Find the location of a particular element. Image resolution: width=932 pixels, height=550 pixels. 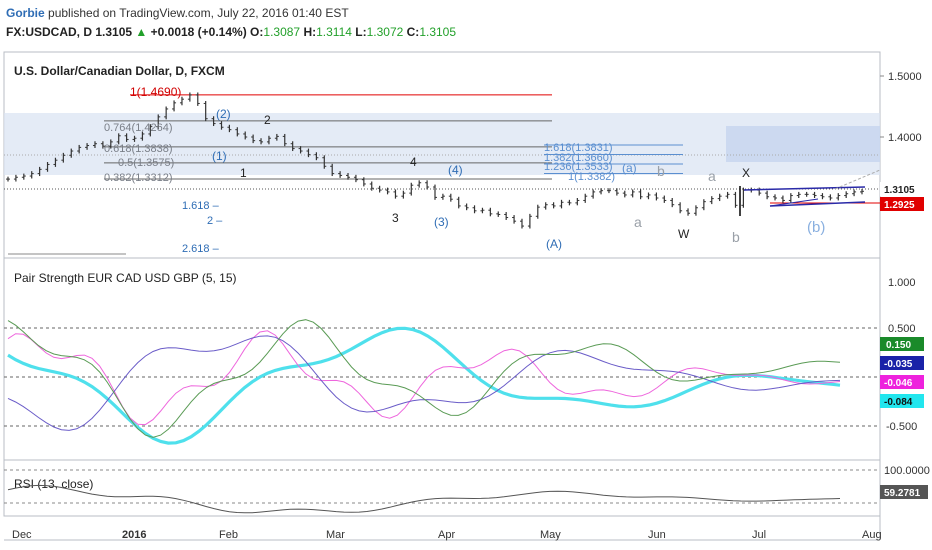

close-value: 1.3105 is located at coordinates (438, 32).